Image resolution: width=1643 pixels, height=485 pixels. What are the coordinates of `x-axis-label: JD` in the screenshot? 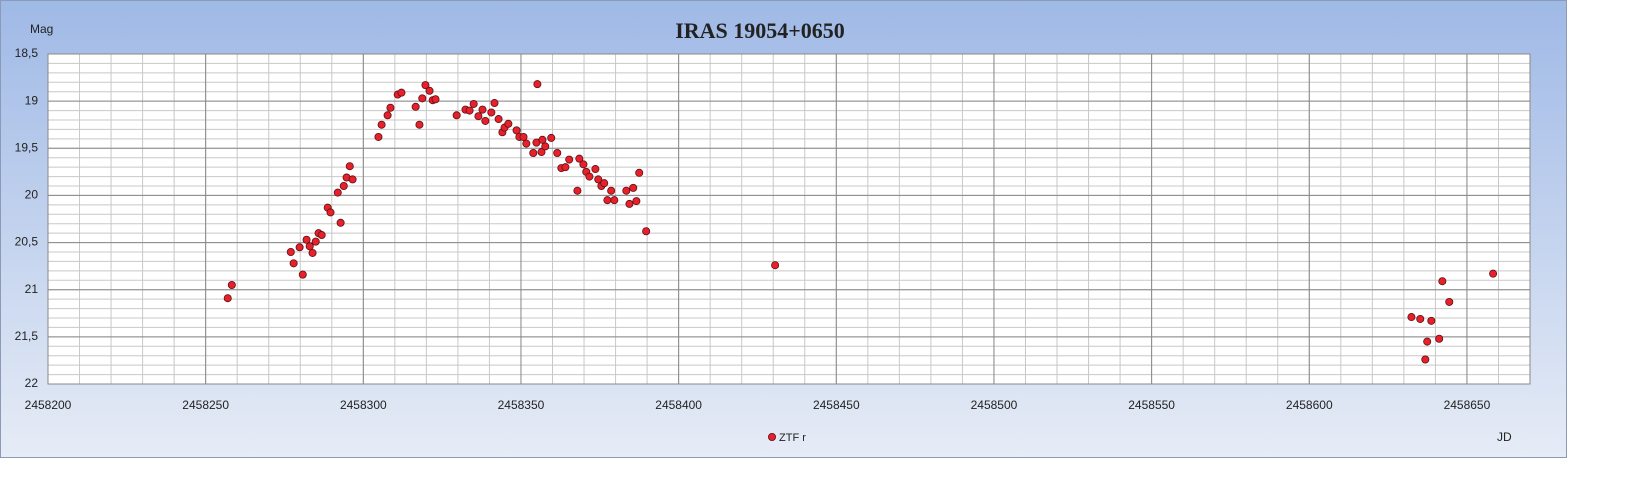 It's located at (1504, 437).